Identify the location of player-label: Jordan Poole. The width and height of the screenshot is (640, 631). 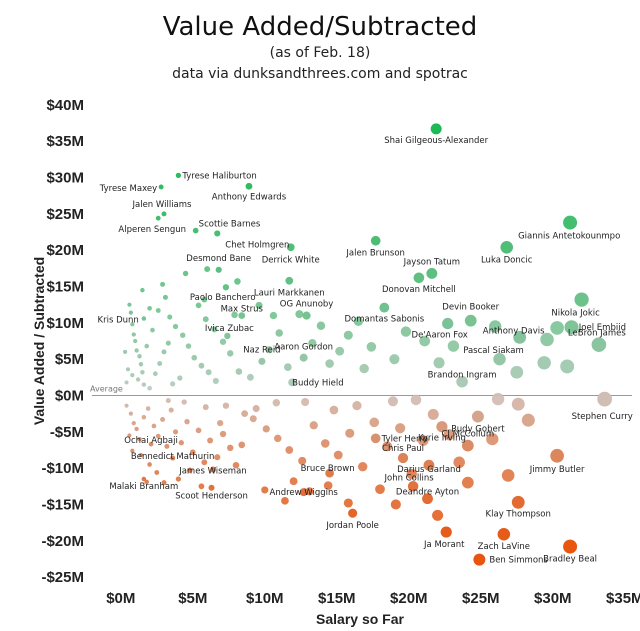
(352, 526).